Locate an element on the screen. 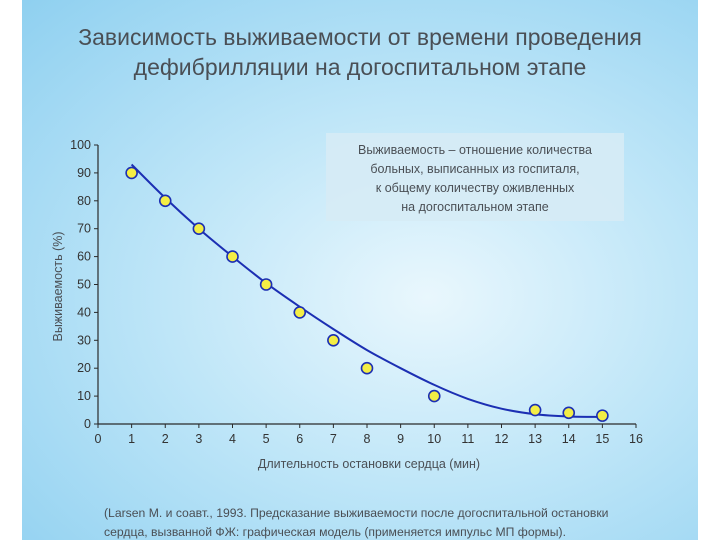 The width and height of the screenshot is (720, 542). x-tick-label: 15 is located at coordinates (602, 439).